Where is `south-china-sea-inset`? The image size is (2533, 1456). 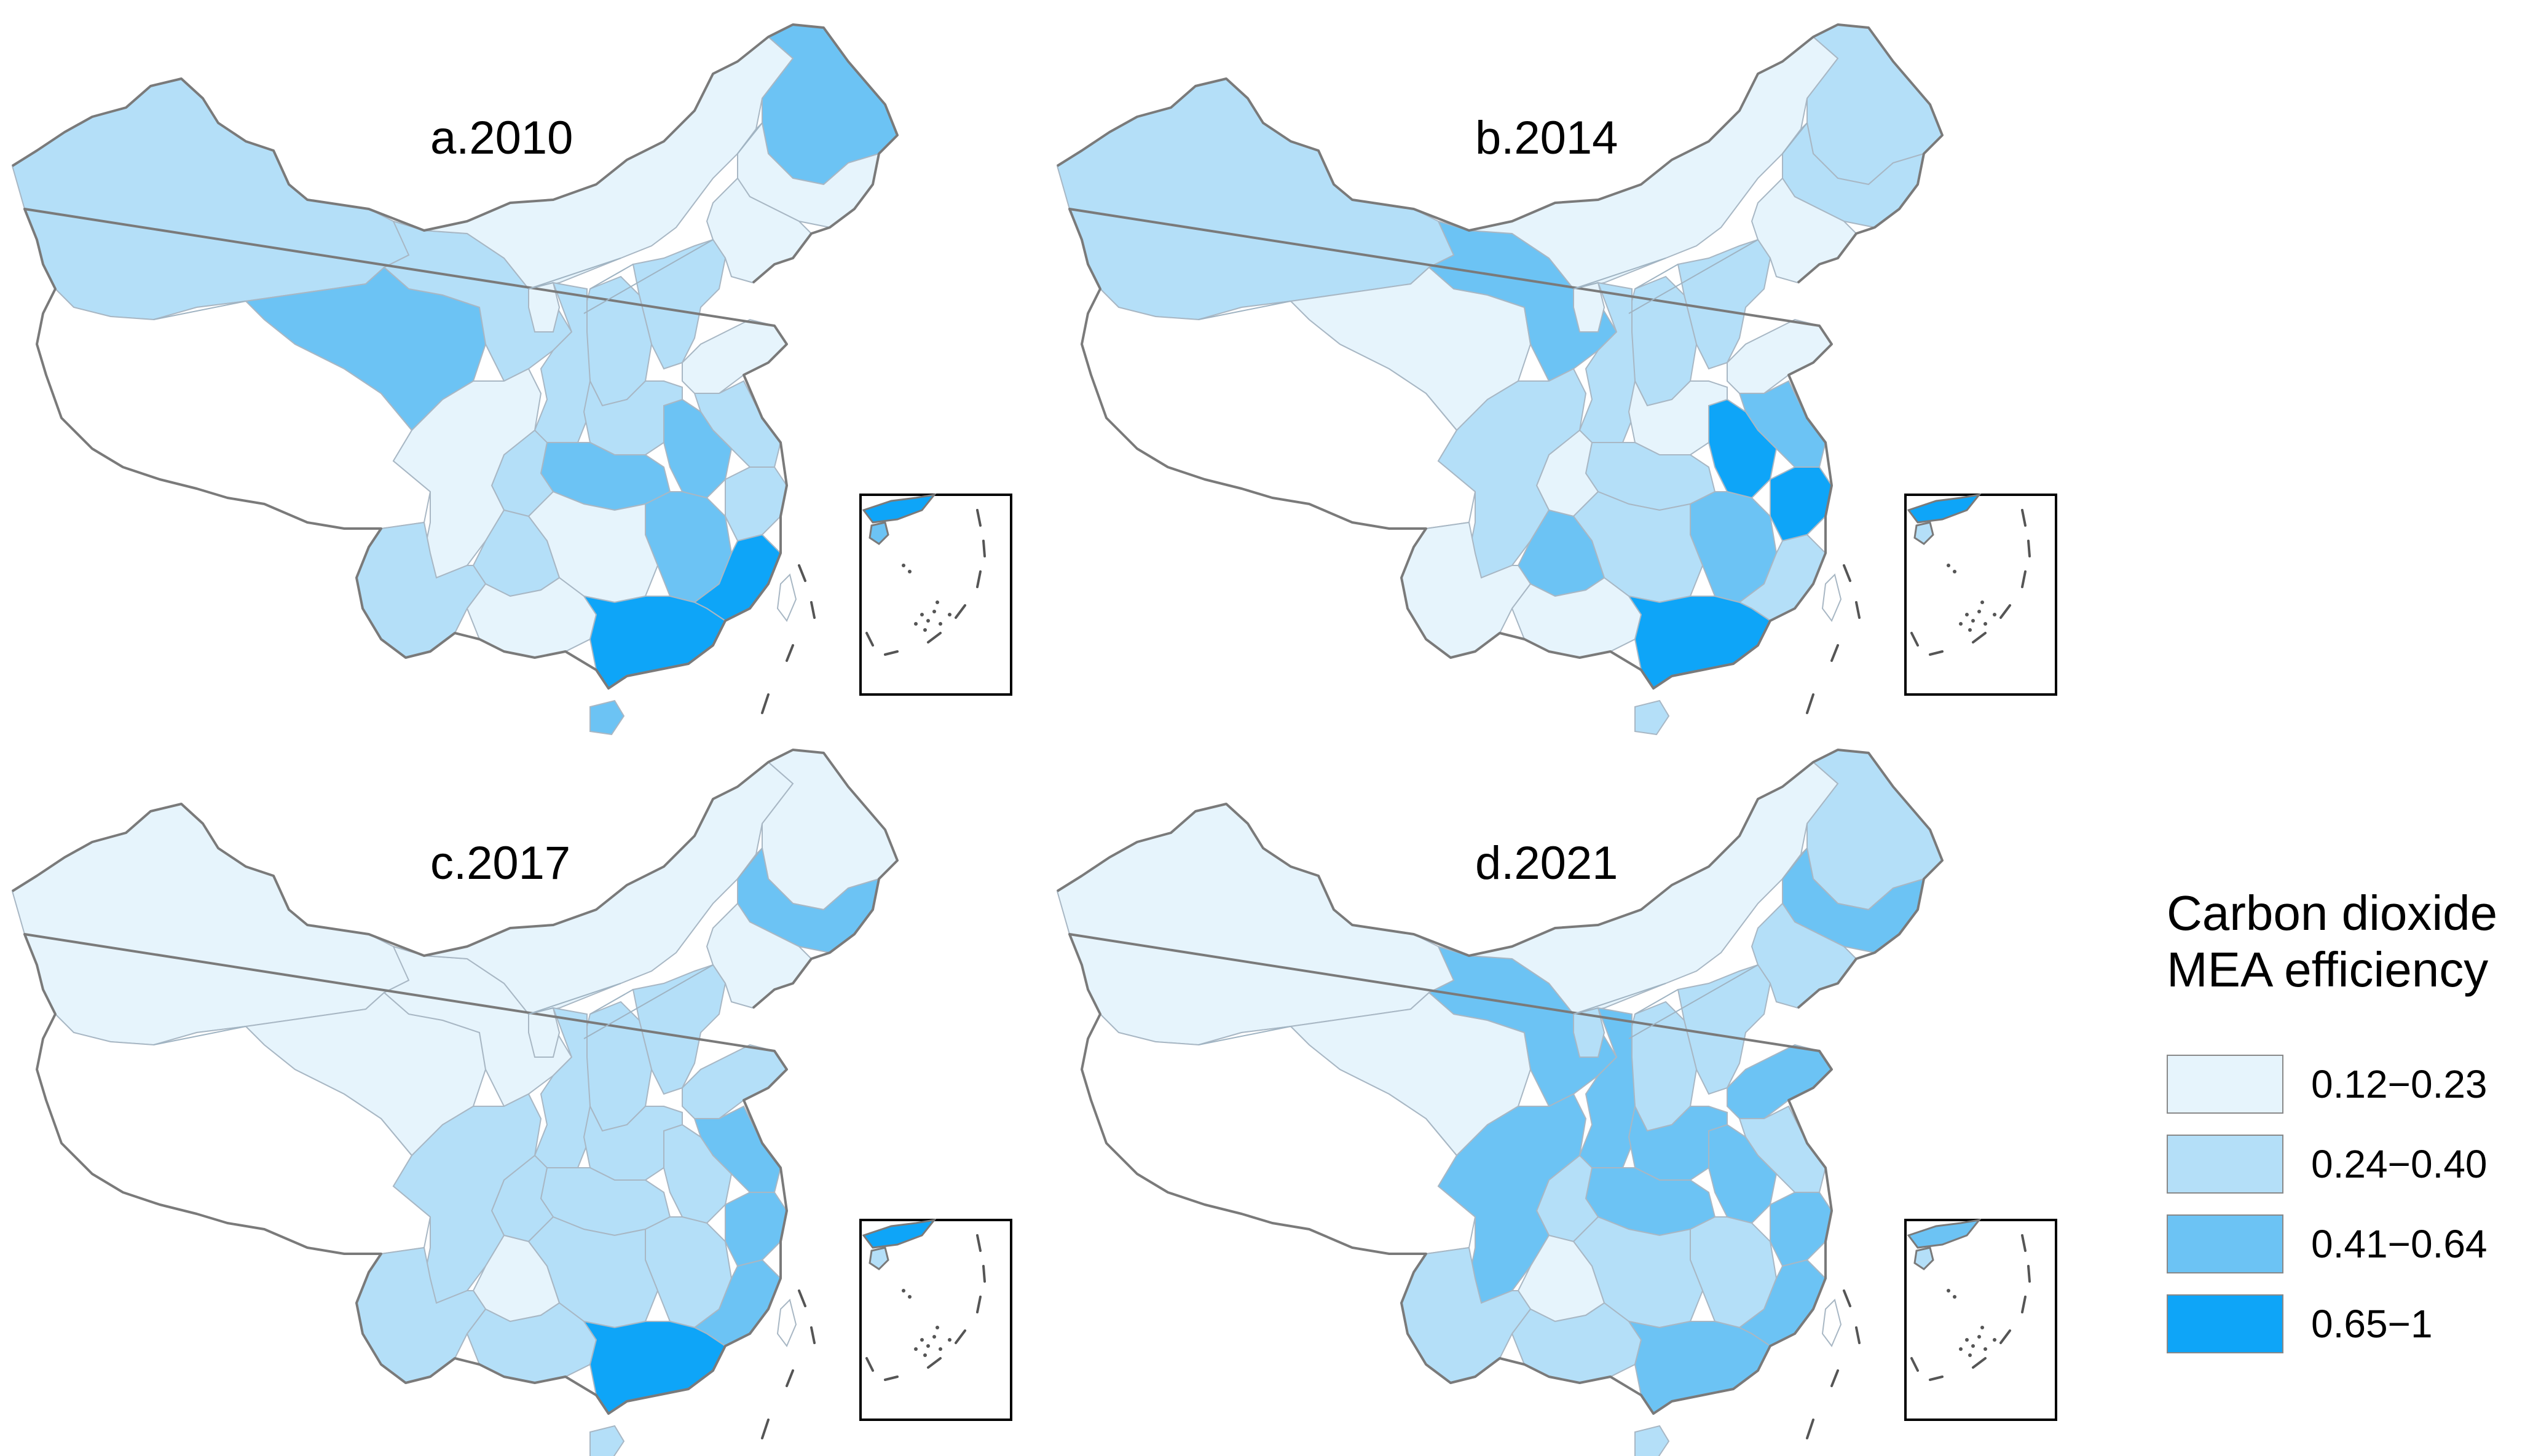 south-china-sea-inset is located at coordinates (935, 1319).